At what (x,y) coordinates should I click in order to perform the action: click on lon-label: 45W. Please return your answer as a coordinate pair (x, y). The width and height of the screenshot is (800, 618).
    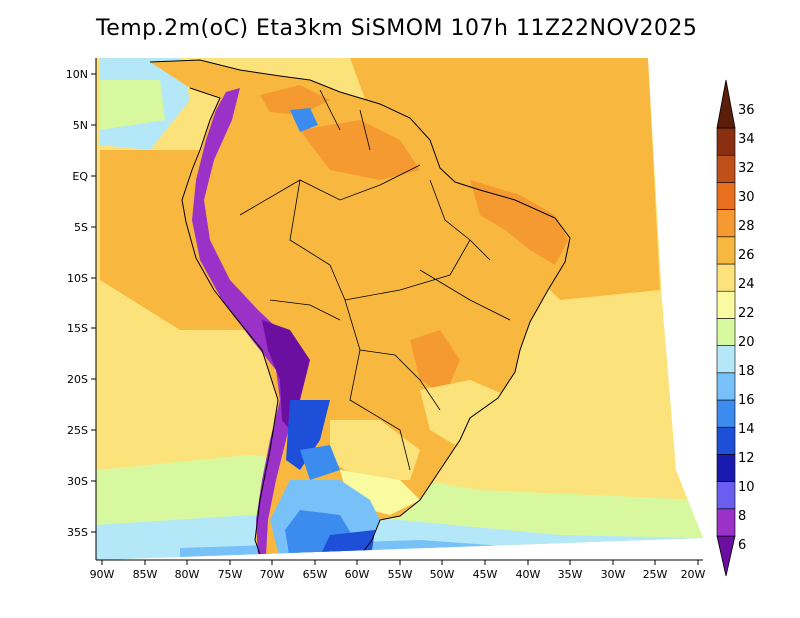
    Looking at the image, I should click on (485, 574).